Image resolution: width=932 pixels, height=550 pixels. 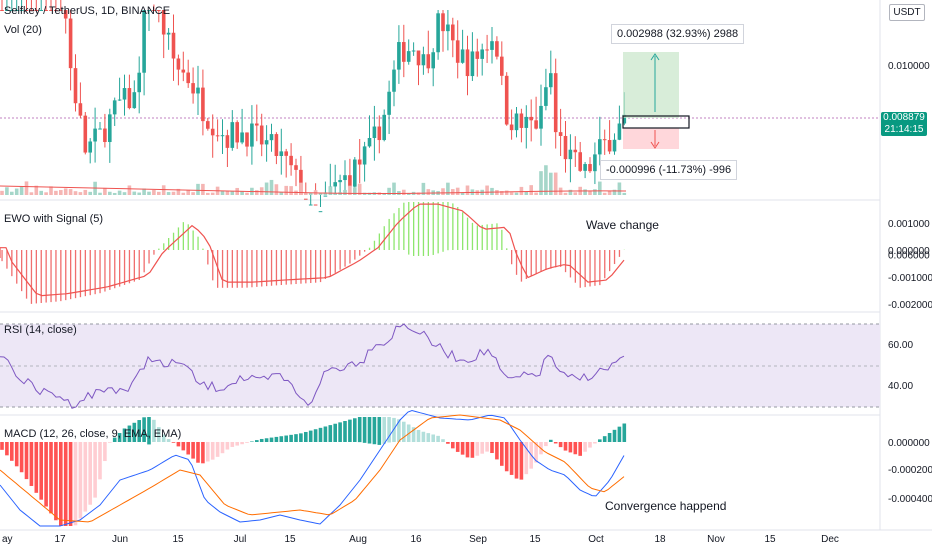 I want to click on symbol-title: Selfkey / TetherUS, 1D, BINANCE, so click(x=87, y=11).